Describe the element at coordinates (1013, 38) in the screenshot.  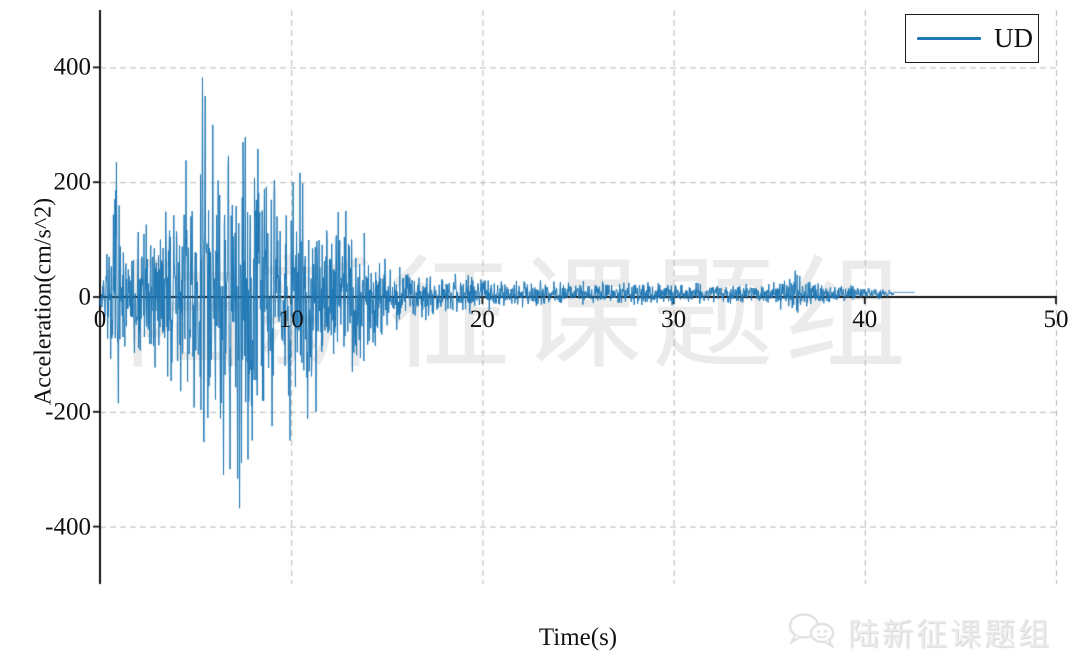
I see `legend-label: UD` at that location.